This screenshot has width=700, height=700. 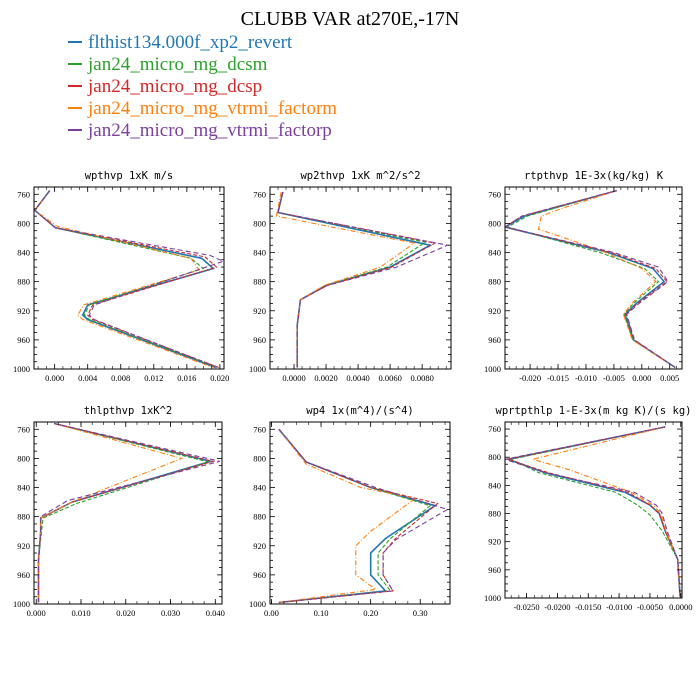 What do you see at coordinates (271, 613) in the screenshot?
I see `x-tick-label: 0.00` at bounding box center [271, 613].